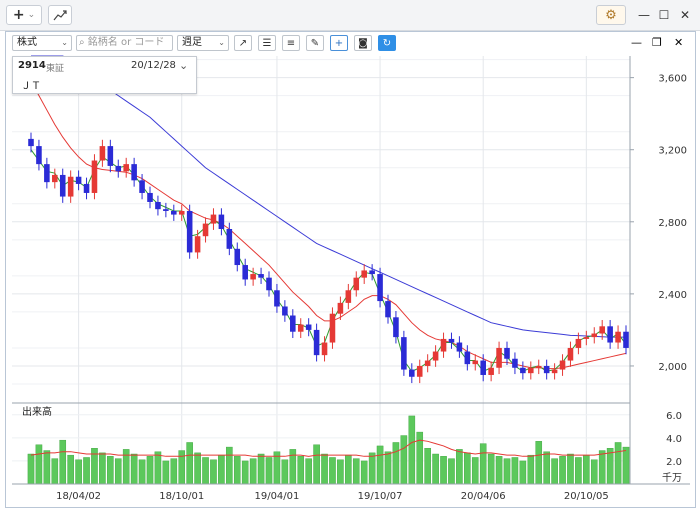 The height and width of the screenshot is (512, 700). What do you see at coordinates (679, 42) in the screenshot?
I see `chart-close-button: ✕` at bounding box center [679, 42].